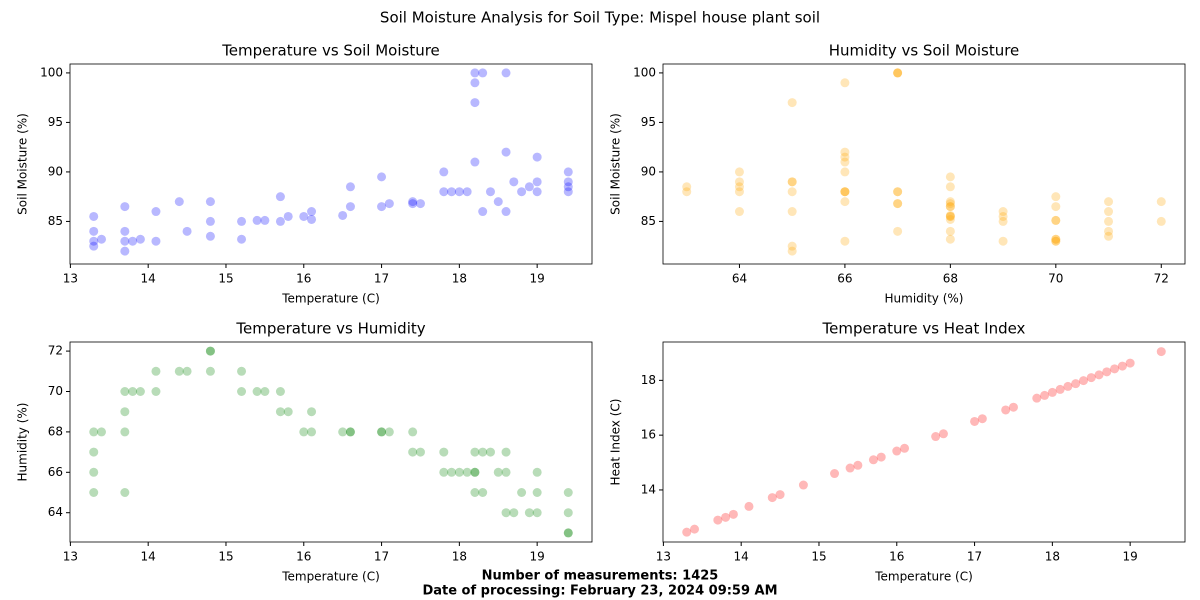  Describe the element at coordinates (55, 472) in the screenshot. I see `y-tick-label: 66` at that location.